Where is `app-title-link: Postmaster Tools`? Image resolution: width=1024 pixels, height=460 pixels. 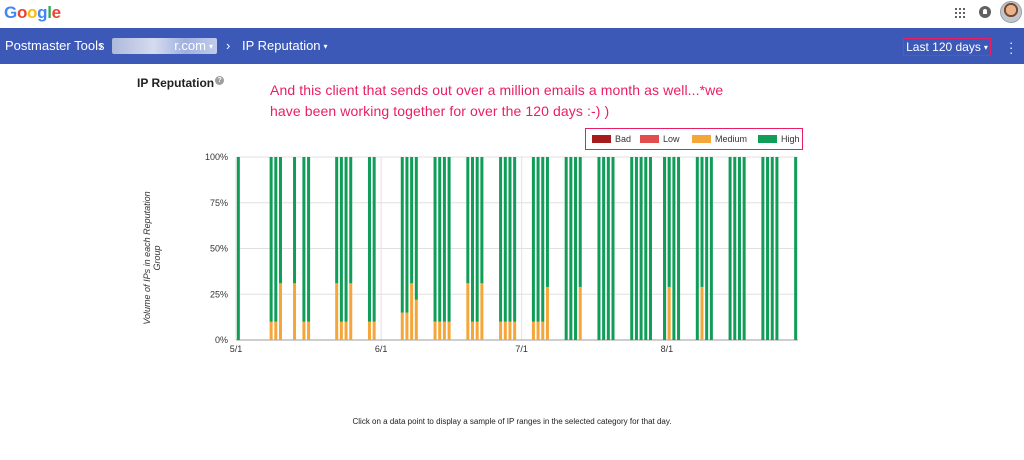
app-title-link: Postmaster Tools is located at coordinates (55, 45).